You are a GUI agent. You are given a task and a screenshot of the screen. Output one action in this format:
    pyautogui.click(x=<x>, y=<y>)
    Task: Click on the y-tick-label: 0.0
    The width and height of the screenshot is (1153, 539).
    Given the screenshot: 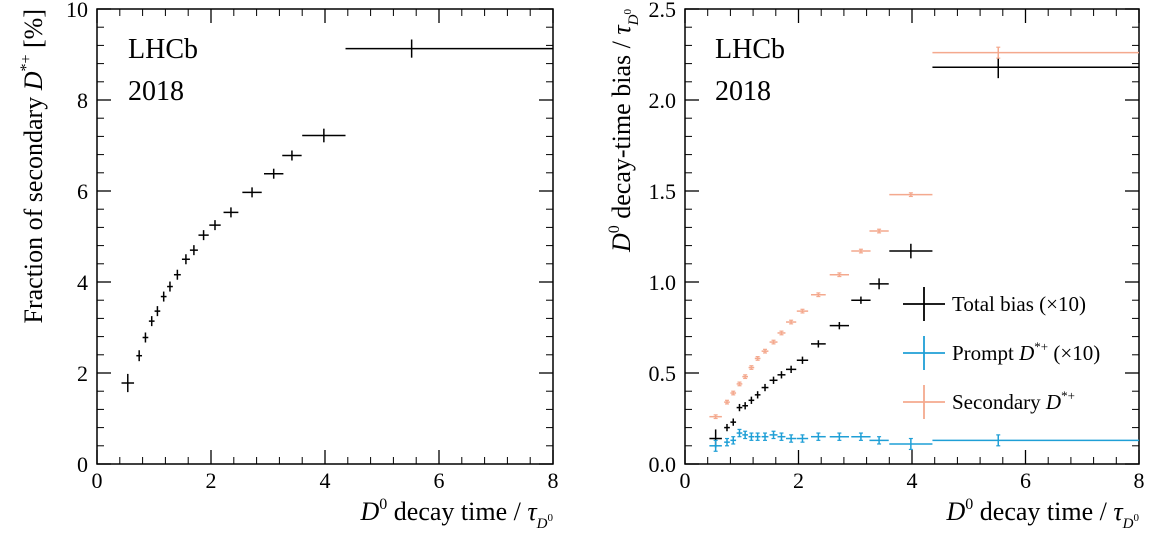 What is the action you would take?
    pyautogui.click(x=663, y=464)
    